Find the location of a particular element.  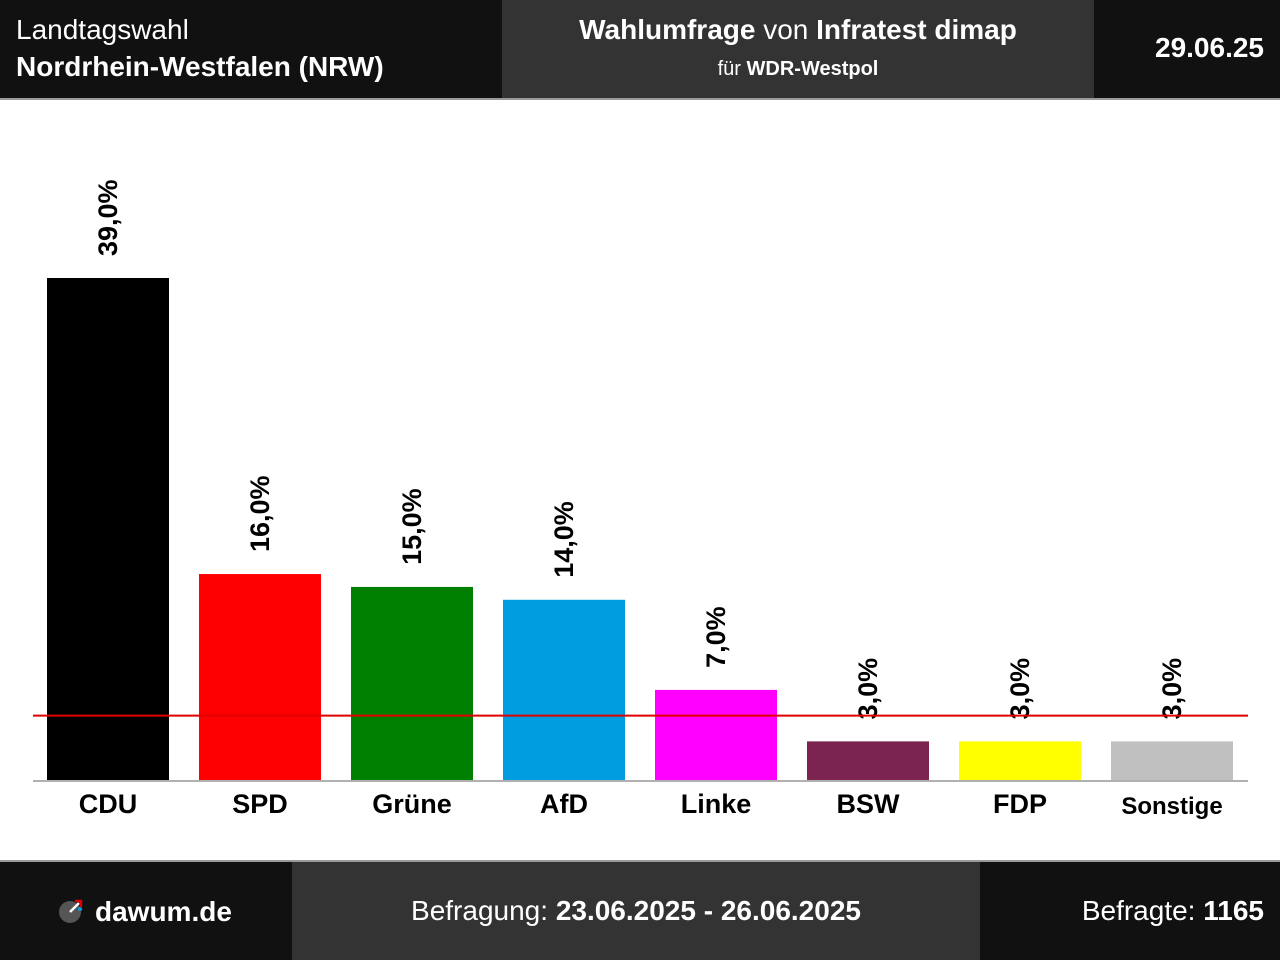

value-label-5: 3,0% is located at coordinates (868, 689).